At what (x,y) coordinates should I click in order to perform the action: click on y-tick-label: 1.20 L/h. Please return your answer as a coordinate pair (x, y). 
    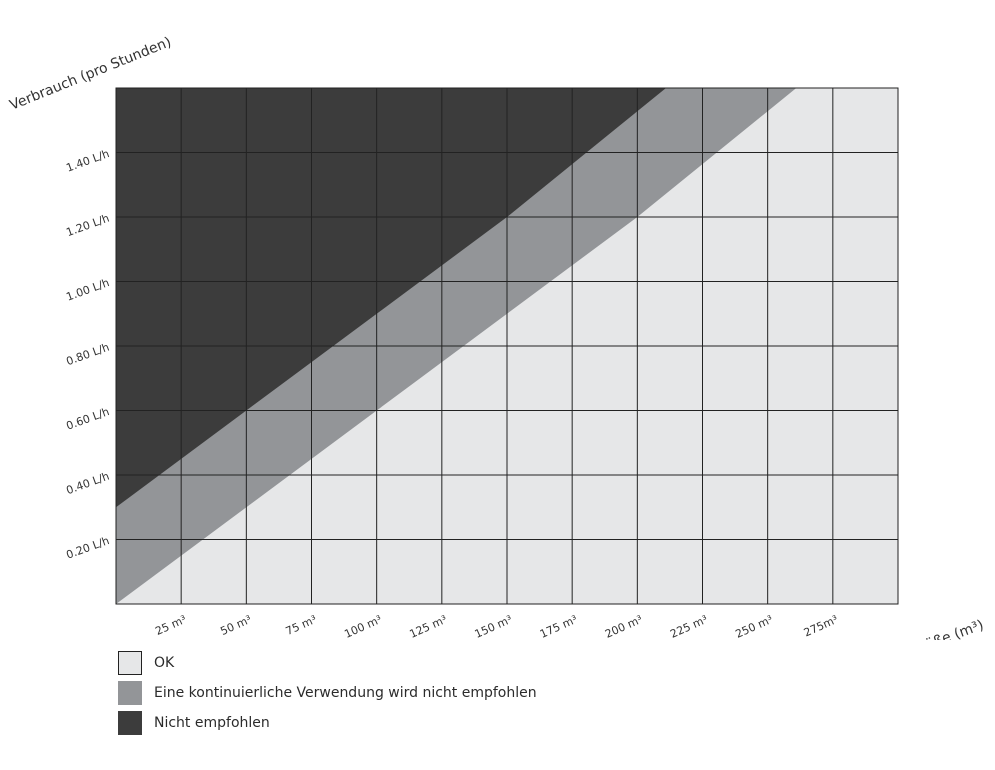
    Looking at the image, I should click on (87, 226).